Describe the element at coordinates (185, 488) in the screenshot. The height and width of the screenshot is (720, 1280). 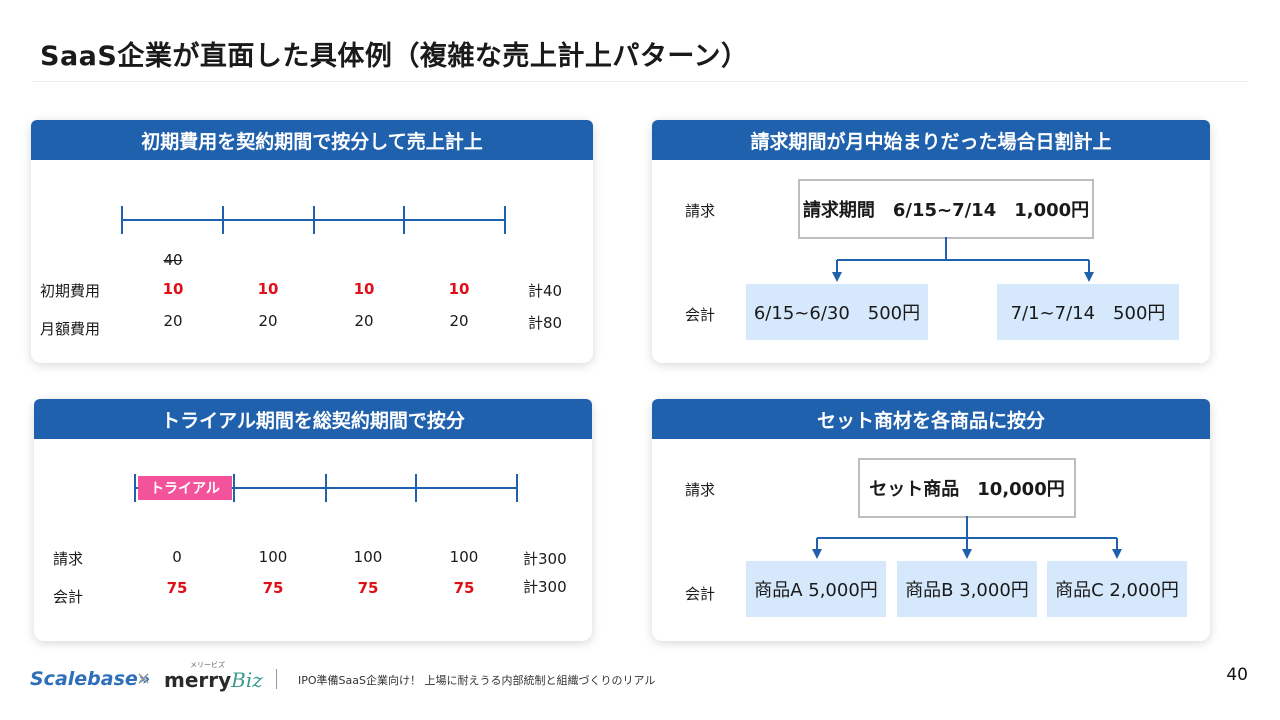
I see `trial-period-badge: トライアル` at that location.